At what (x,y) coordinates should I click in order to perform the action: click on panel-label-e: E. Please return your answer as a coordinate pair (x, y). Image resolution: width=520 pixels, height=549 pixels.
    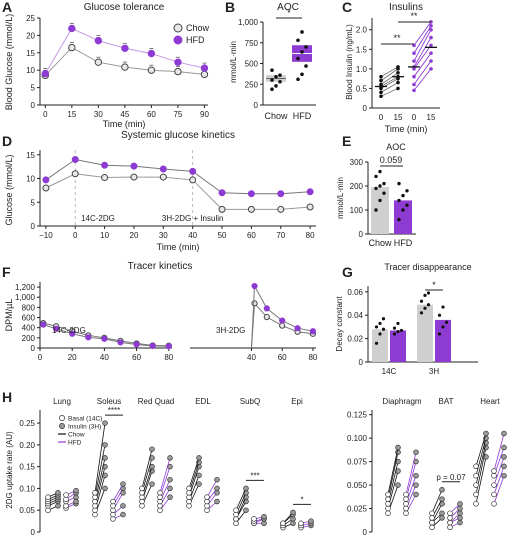
    Looking at the image, I should click on (346, 141).